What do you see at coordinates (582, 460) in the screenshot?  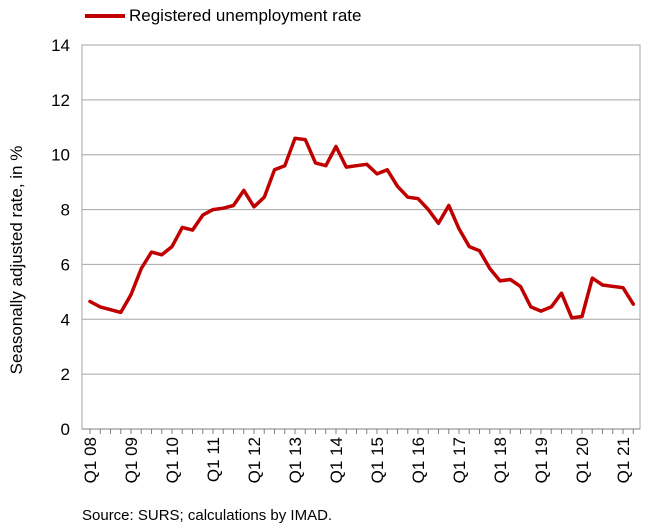 I see `x-tick-label: Q1 20` at bounding box center [582, 460].